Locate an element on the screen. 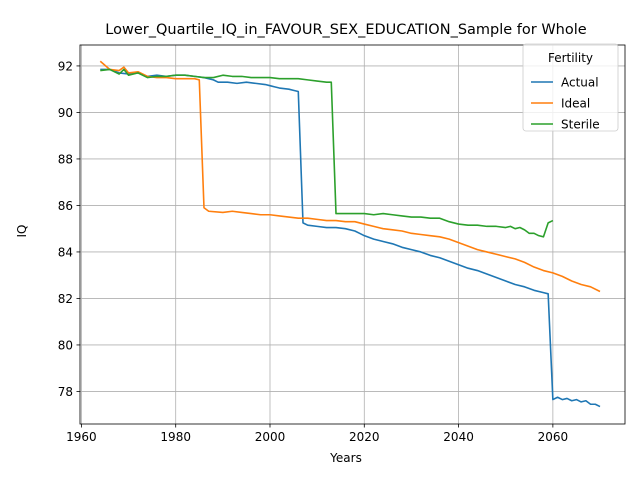  legend-label-sterile: Sterile is located at coordinates (580, 125).